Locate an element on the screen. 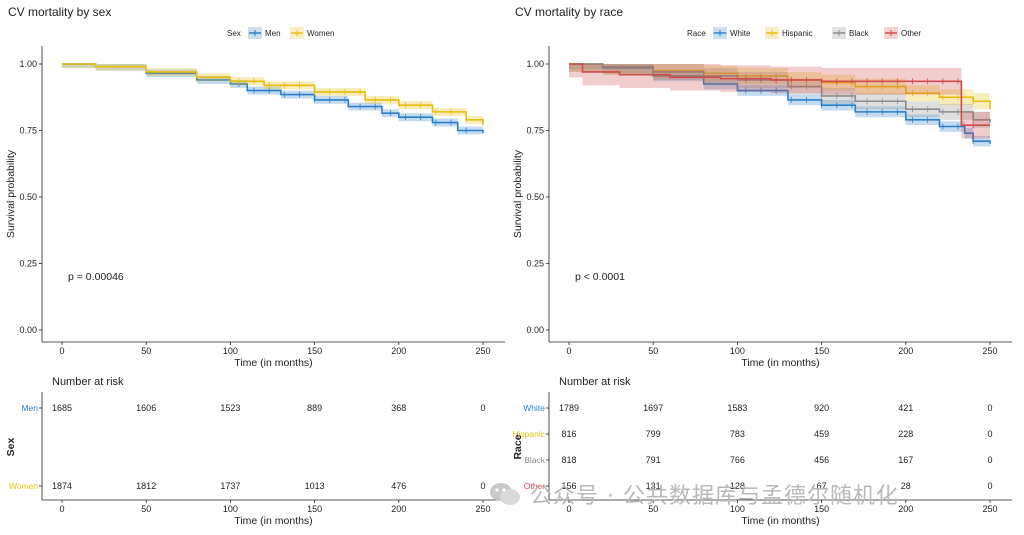 The width and height of the screenshot is (1024, 535). risk-cell: 167 is located at coordinates (905, 460).